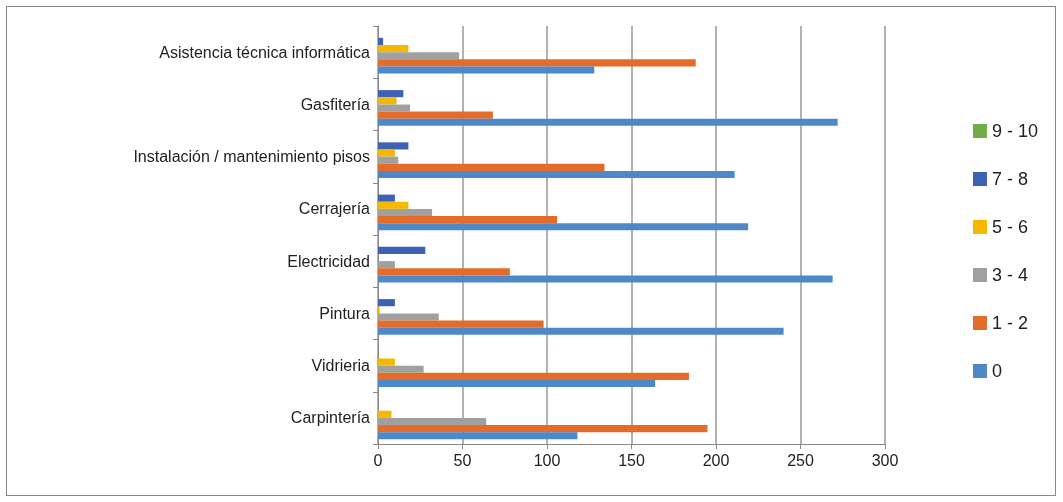  I want to click on legend-label: 5 - 6, so click(1009, 227).